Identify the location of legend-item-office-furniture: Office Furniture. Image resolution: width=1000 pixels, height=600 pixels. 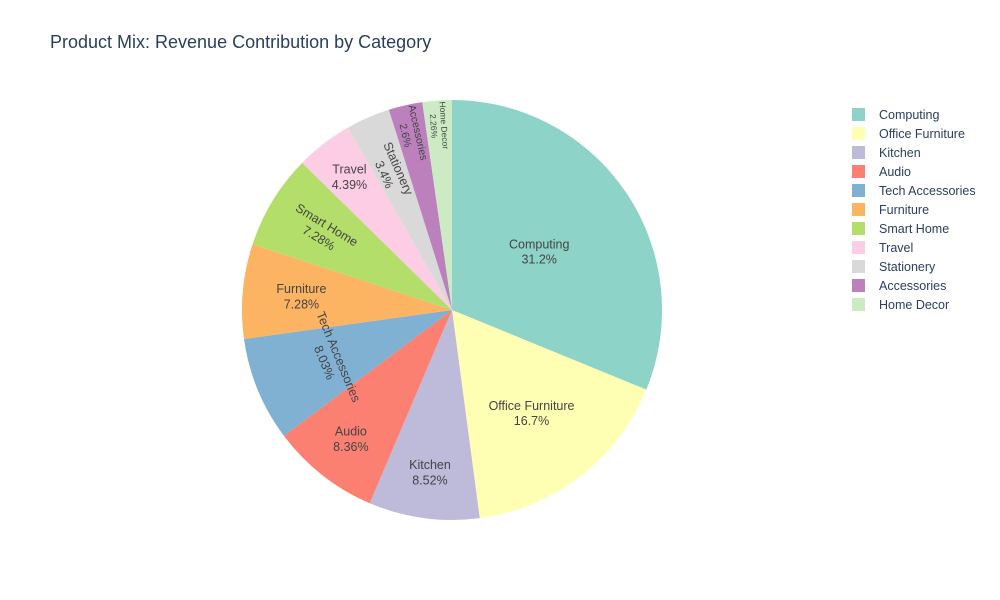
(914, 133).